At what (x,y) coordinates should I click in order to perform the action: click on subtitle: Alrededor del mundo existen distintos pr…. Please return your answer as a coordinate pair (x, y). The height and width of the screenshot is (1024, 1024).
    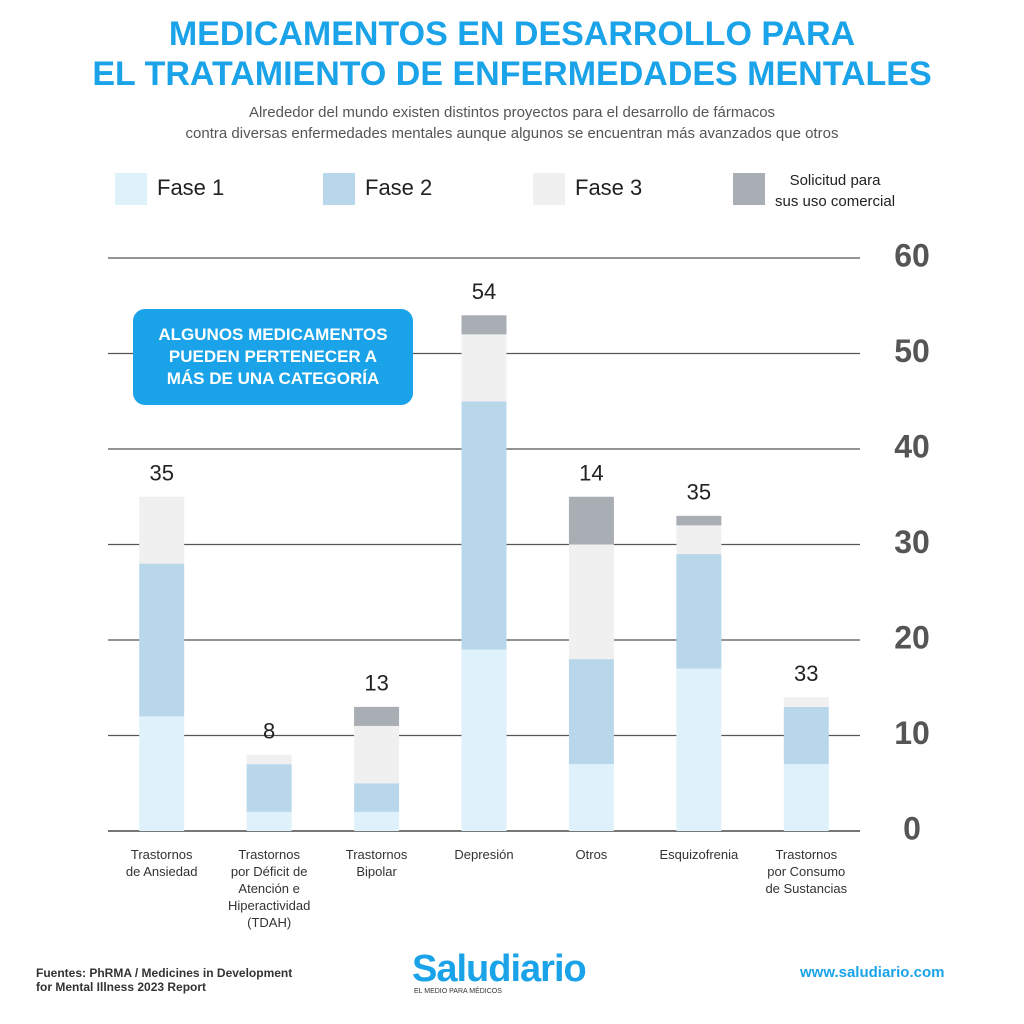
    Looking at the image, I should click on (512, 123).